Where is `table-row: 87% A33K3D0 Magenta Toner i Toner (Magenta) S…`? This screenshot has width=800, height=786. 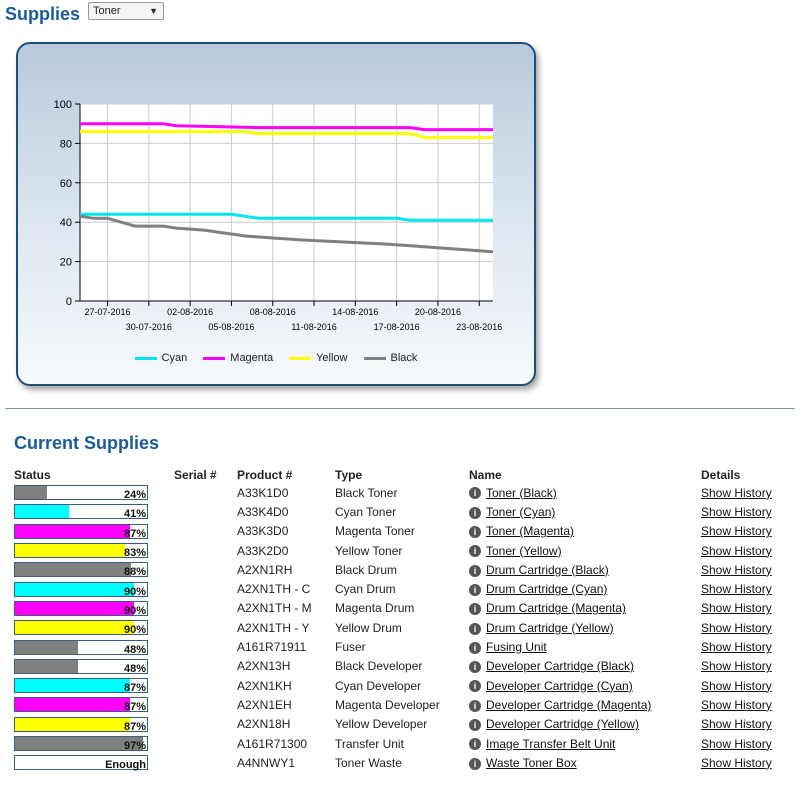 table-row: 87% A33K3D0 Magenta Toner i Toner (Magenta) S… is located at coordinates (397, 531).